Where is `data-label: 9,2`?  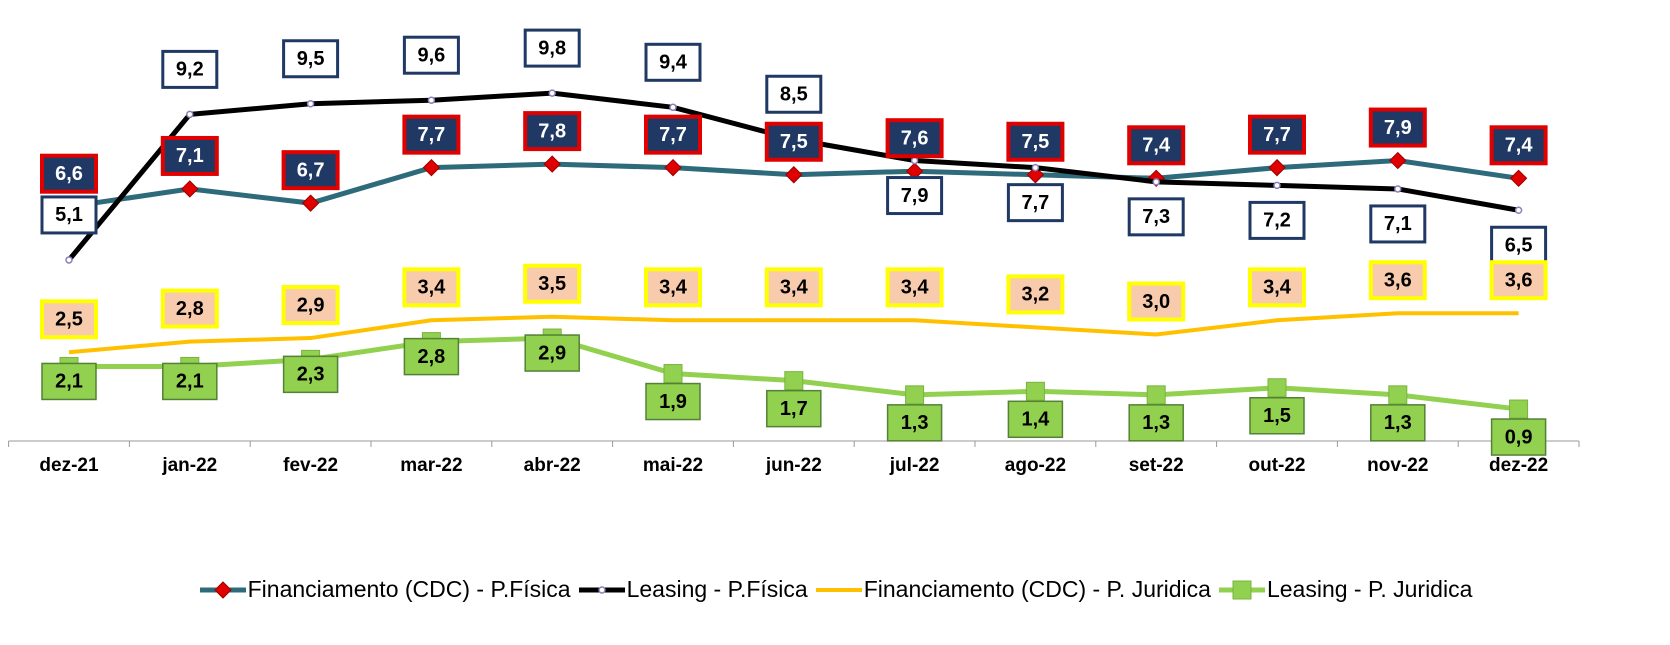 data-label: 9,2 is located at coordinates (190, 70).